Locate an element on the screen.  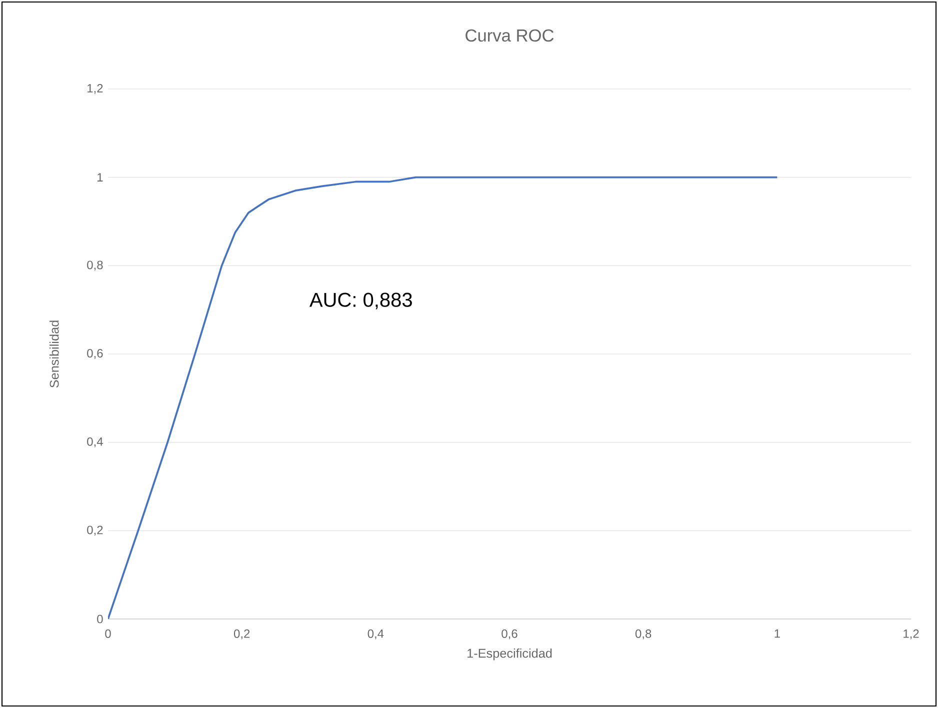
x-tick-label: 0,2 is located at coordinates (242, 634).